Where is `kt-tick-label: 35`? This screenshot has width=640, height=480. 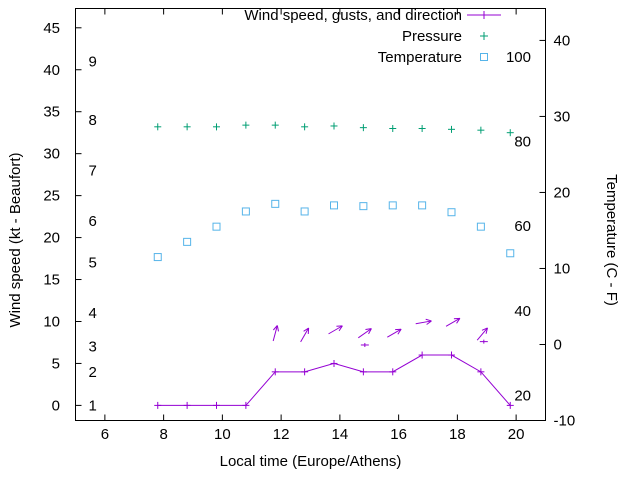
kt-tick-label: 35 is located at coordinates (51, 112).